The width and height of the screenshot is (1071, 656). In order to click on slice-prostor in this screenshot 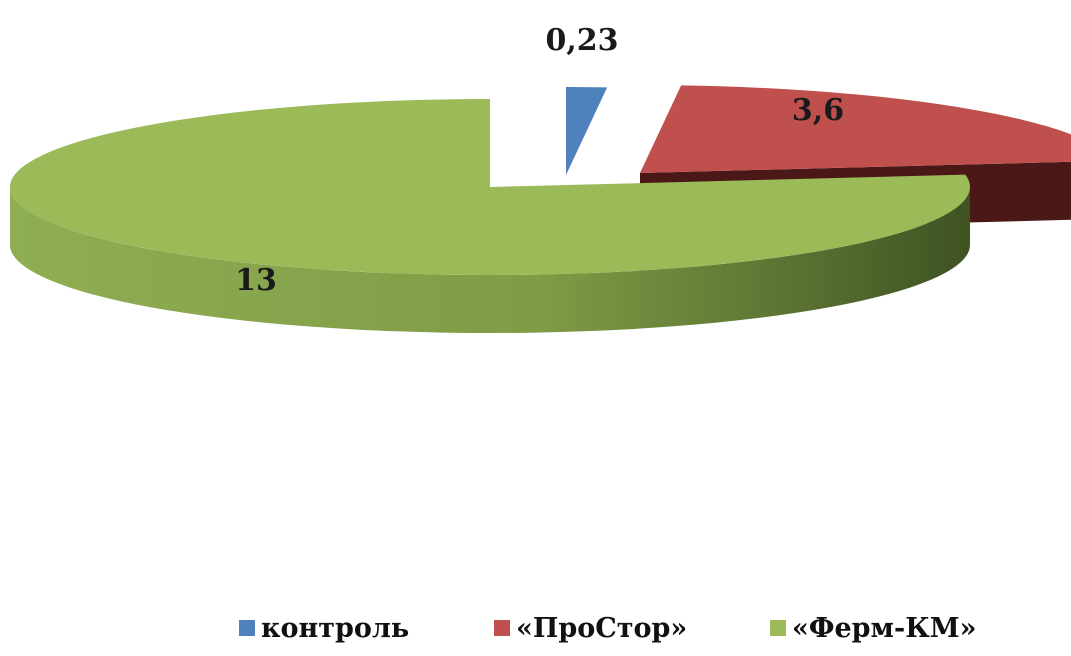, I will do `click(855, 129)`.